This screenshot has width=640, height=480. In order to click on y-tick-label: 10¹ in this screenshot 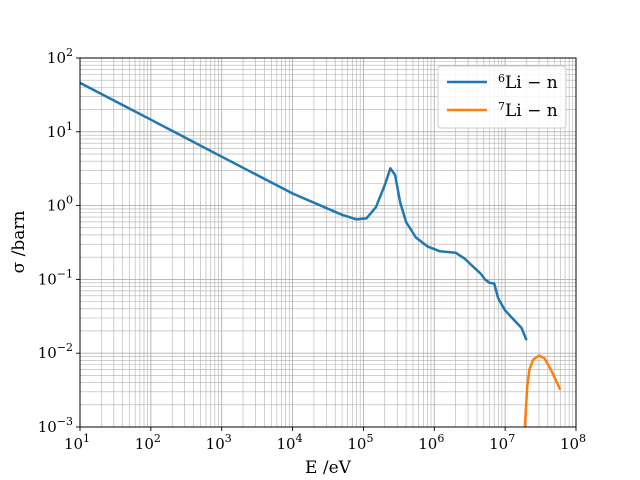, I will do `click(60, 130)`.